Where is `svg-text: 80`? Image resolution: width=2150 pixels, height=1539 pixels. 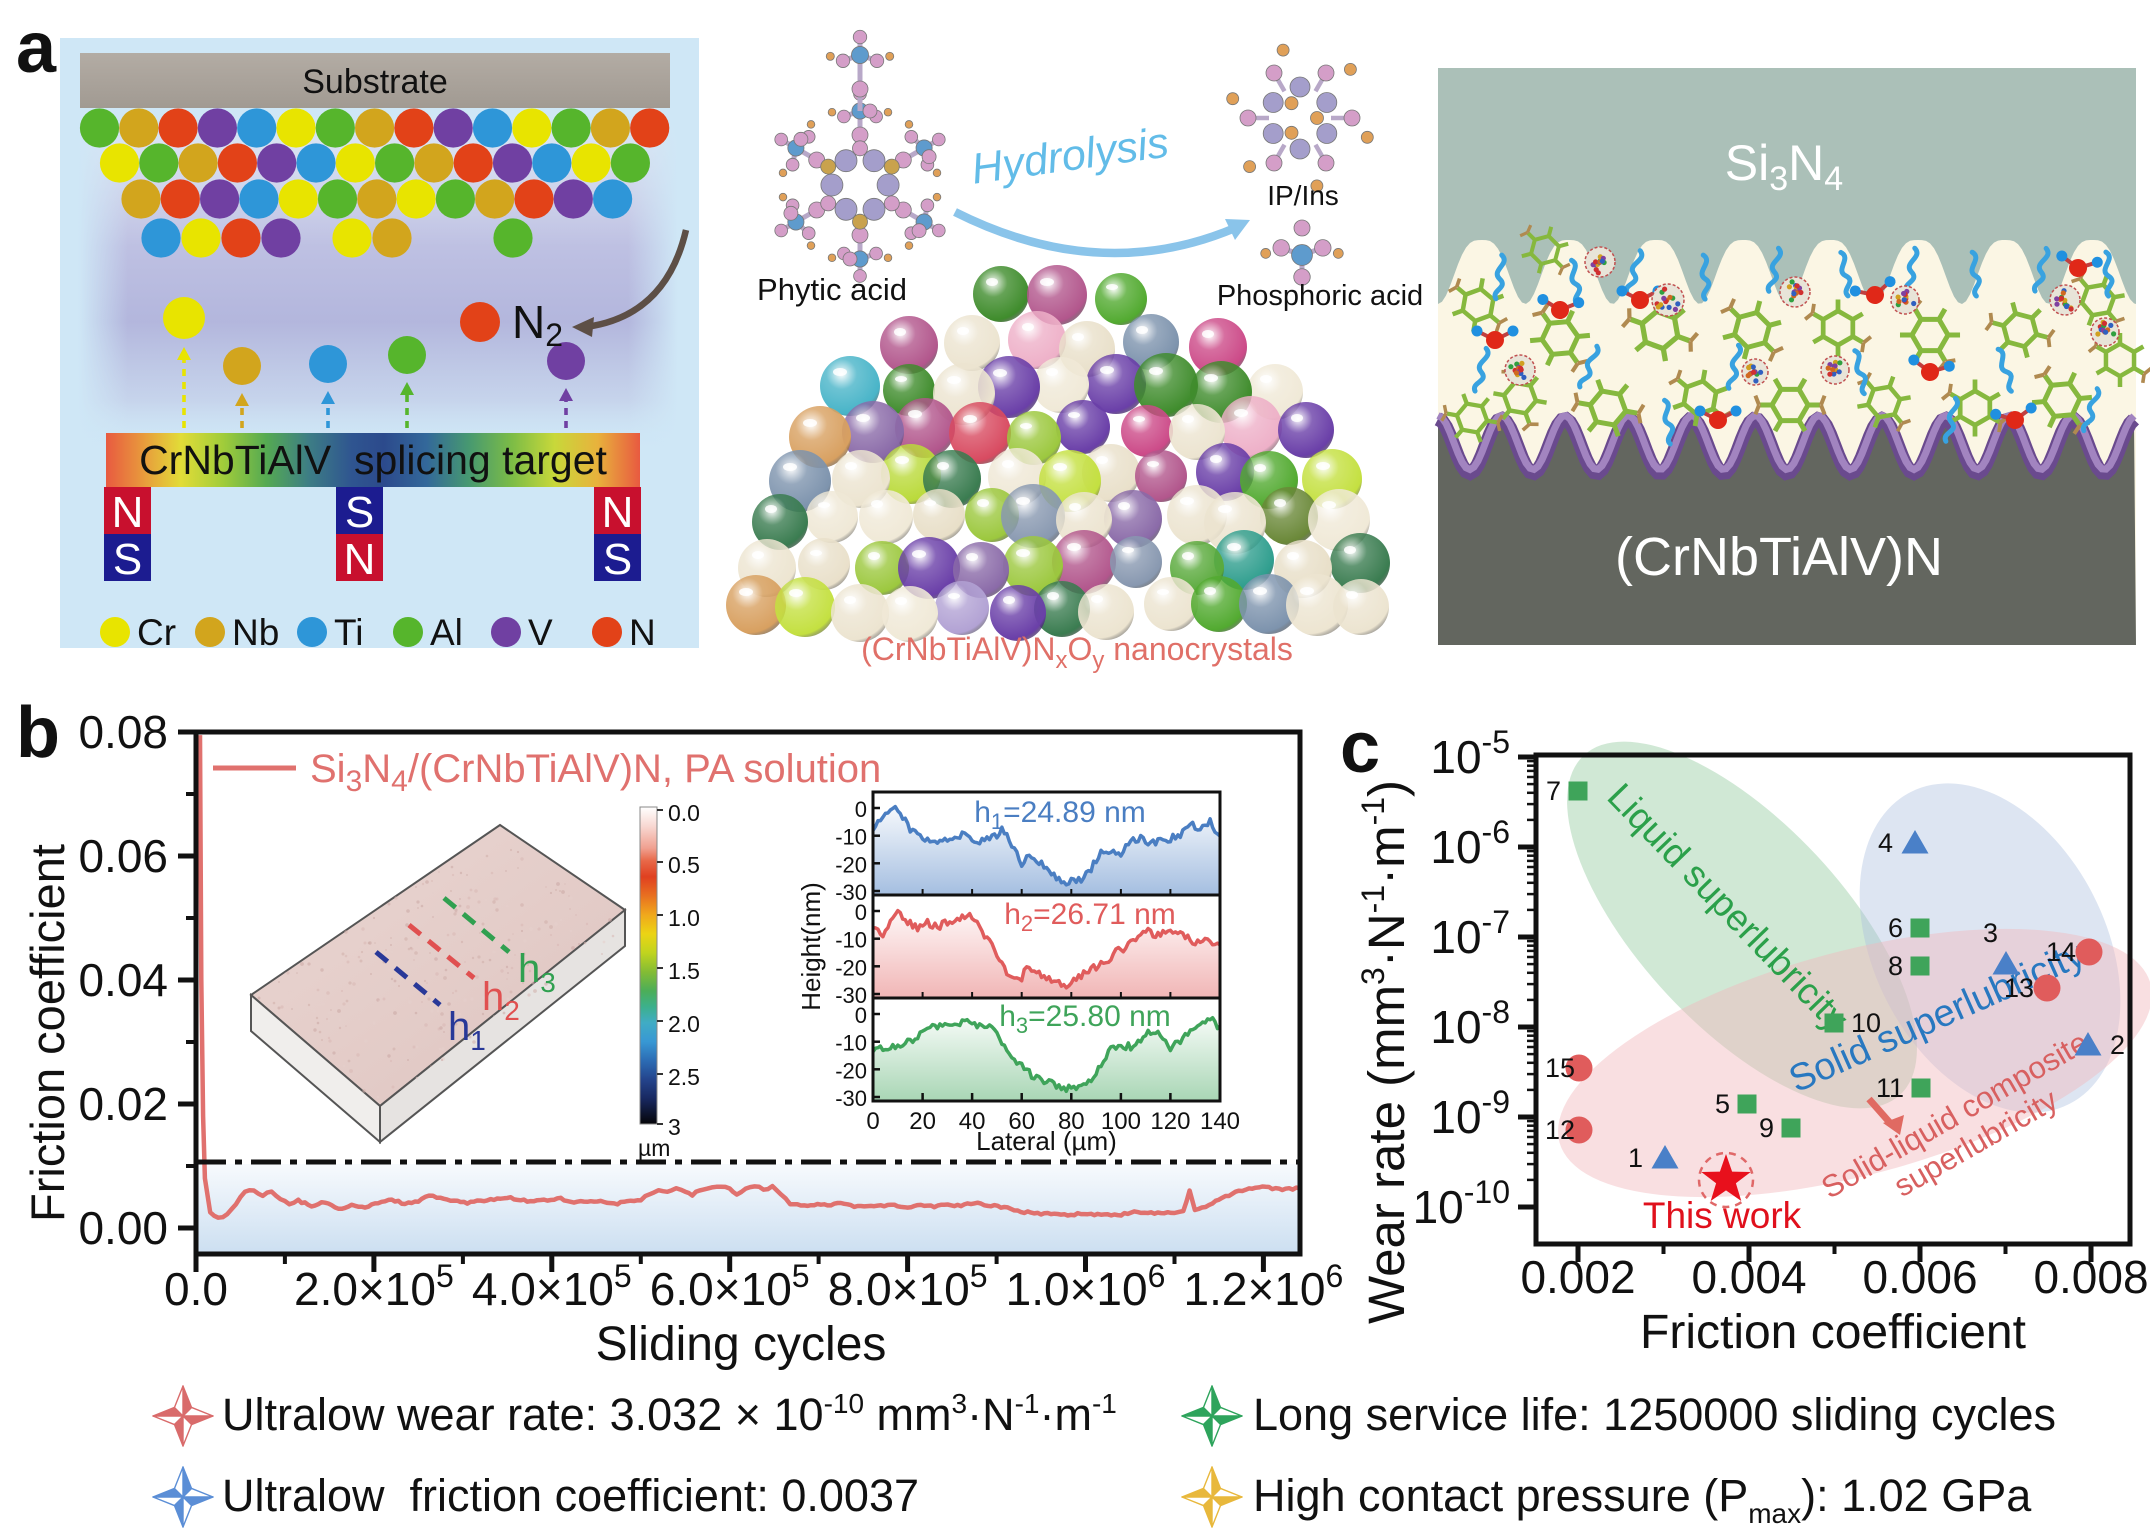
svg-text: 80 is located at coordinates (1071, 1121).